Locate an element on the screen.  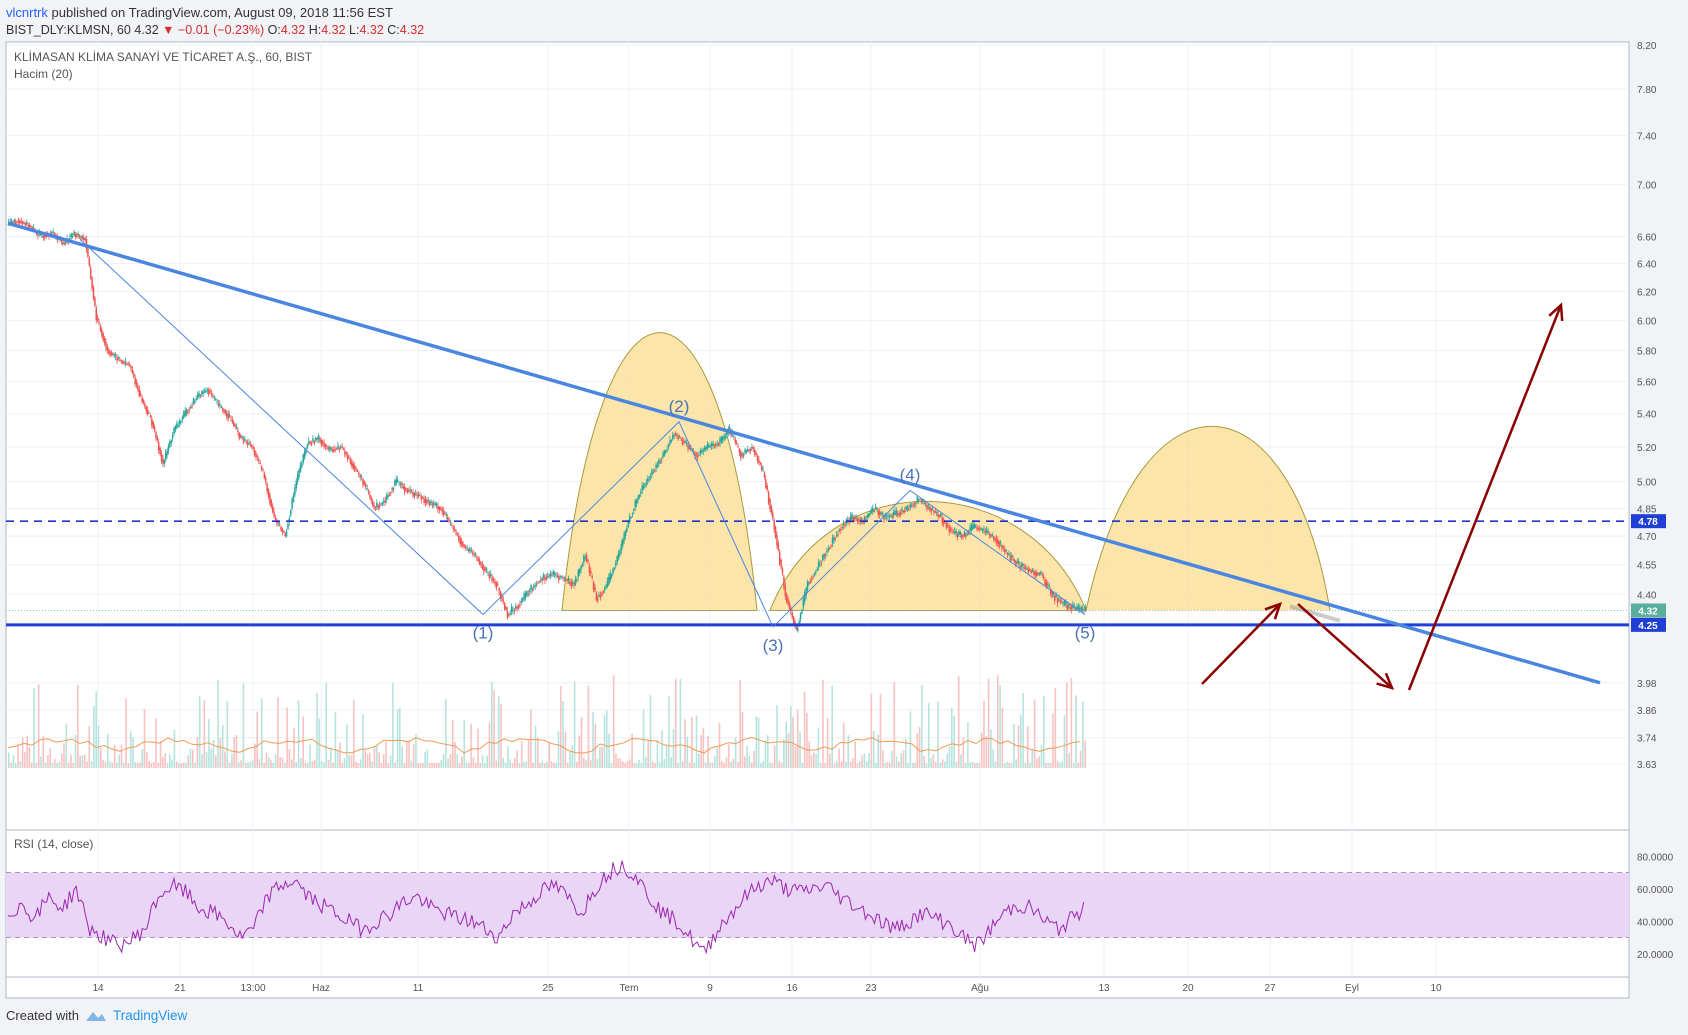
tradingview-link: TradingView is located at coordinates (150, 1015).